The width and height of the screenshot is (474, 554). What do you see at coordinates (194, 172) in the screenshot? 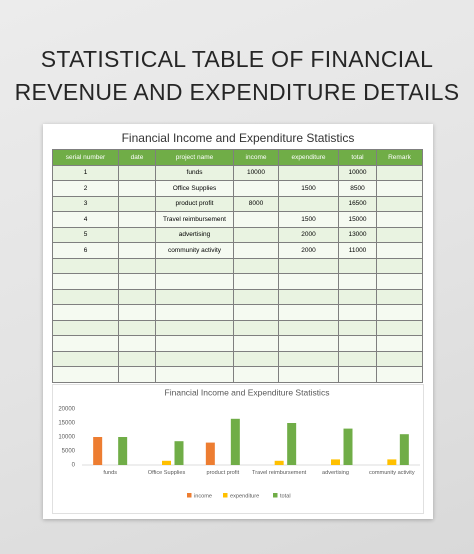
I see `table-cell: funds` at bounding box center [194, 172].